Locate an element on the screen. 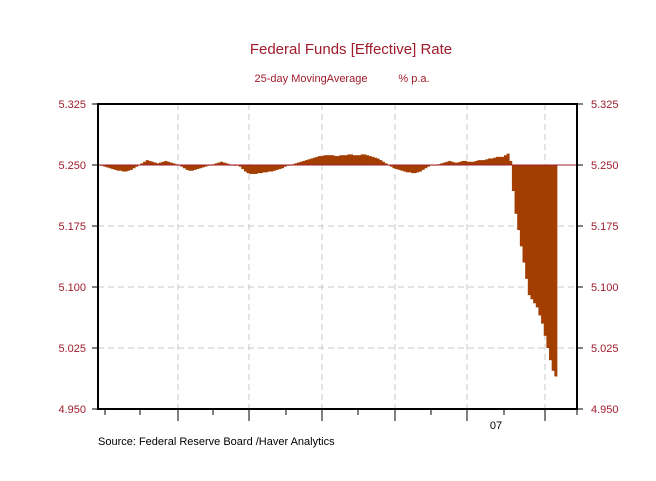 Image resolution: width=656 pixels, height=481 pixels. x-axis: 07 is located at coordinates (341, 420).